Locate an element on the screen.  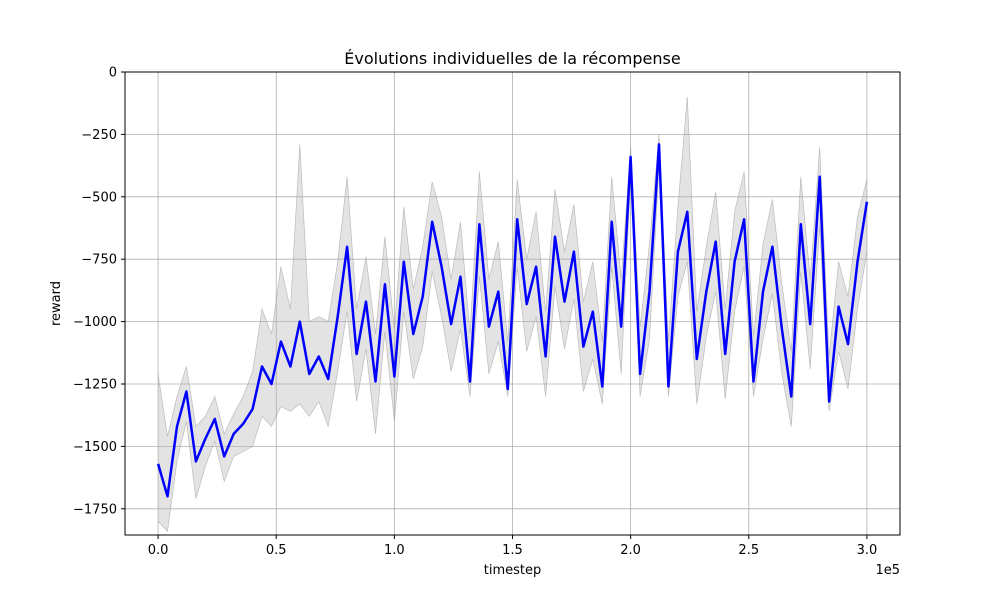
y-tick-label: −750 is located at coordinates (99, 260).